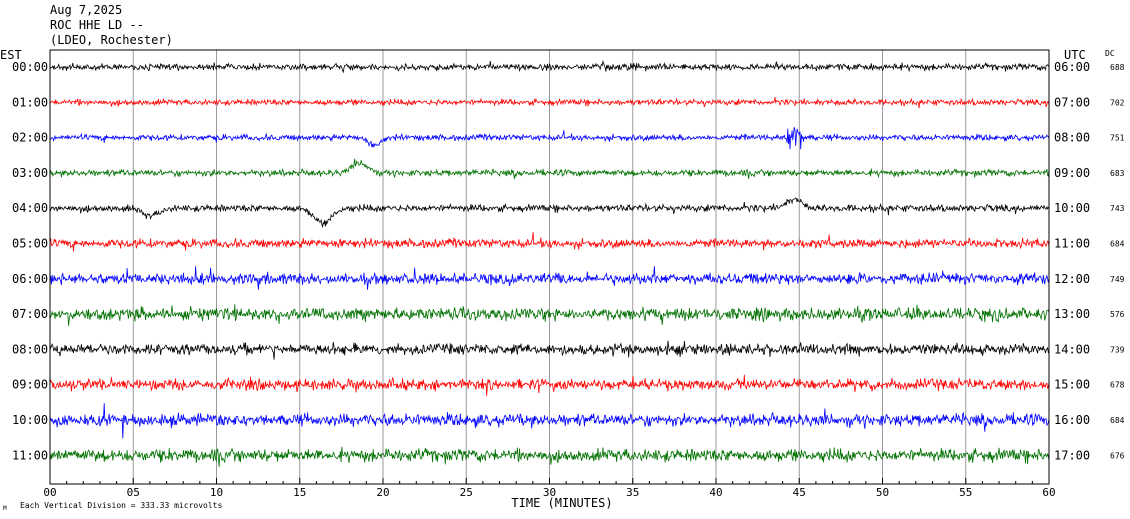  What do you see at coordinates (133, 492) in the screenshot?
I see `x-tick-label: 05` at bounding box center [133, 492].